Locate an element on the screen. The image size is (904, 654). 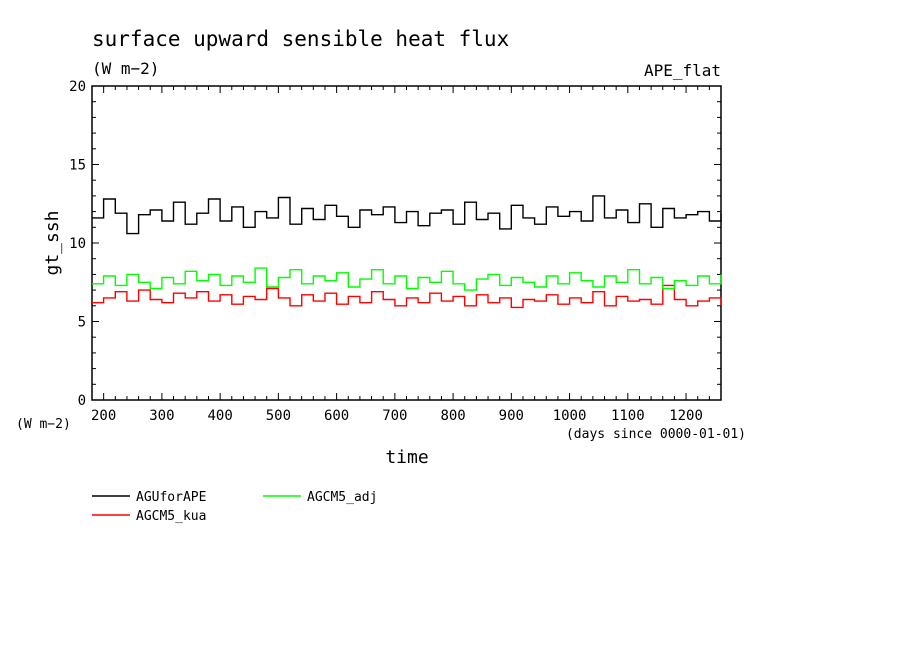
x-tick-label: 600 is located at coordinates (336, 416).